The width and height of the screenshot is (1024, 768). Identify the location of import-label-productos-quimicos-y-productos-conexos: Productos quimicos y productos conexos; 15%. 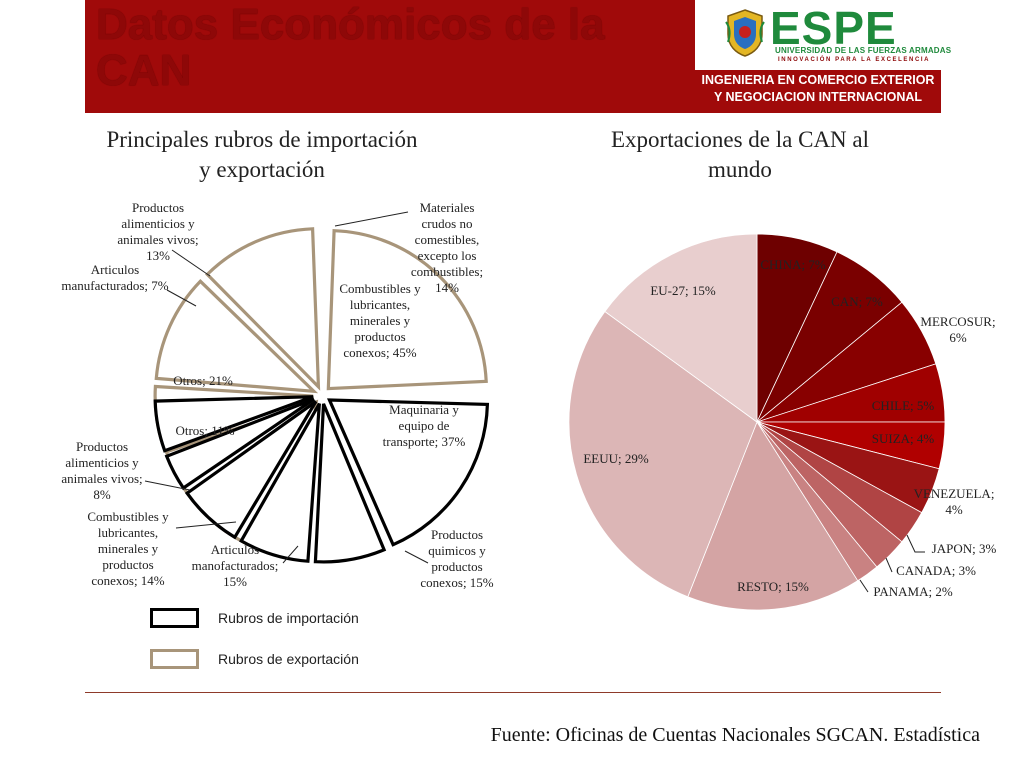
(456, 558).